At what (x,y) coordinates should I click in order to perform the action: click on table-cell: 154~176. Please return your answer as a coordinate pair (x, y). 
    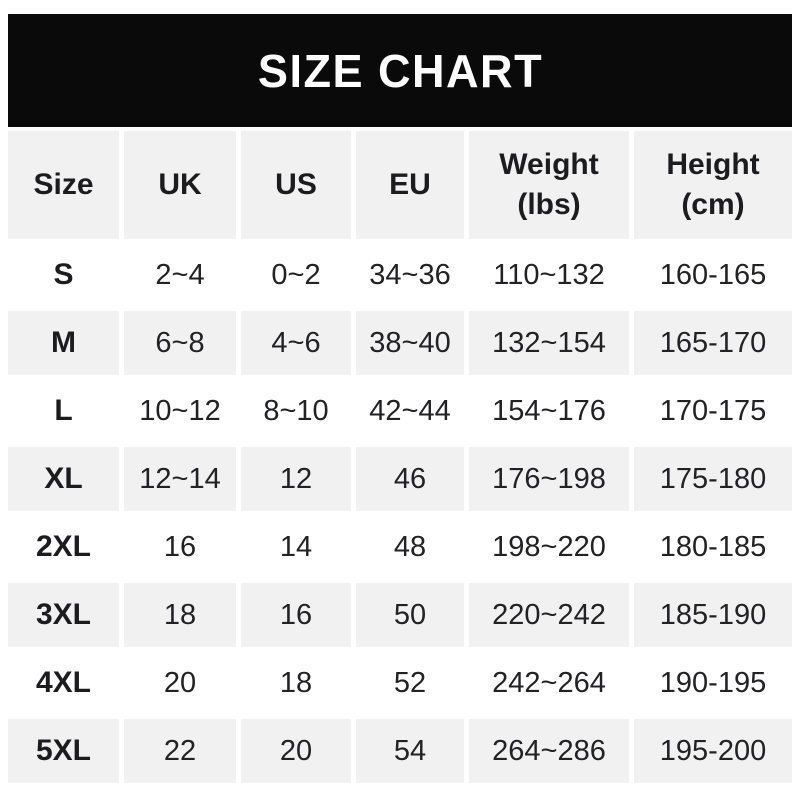
    Looking at the image, I should click on (549, 411).